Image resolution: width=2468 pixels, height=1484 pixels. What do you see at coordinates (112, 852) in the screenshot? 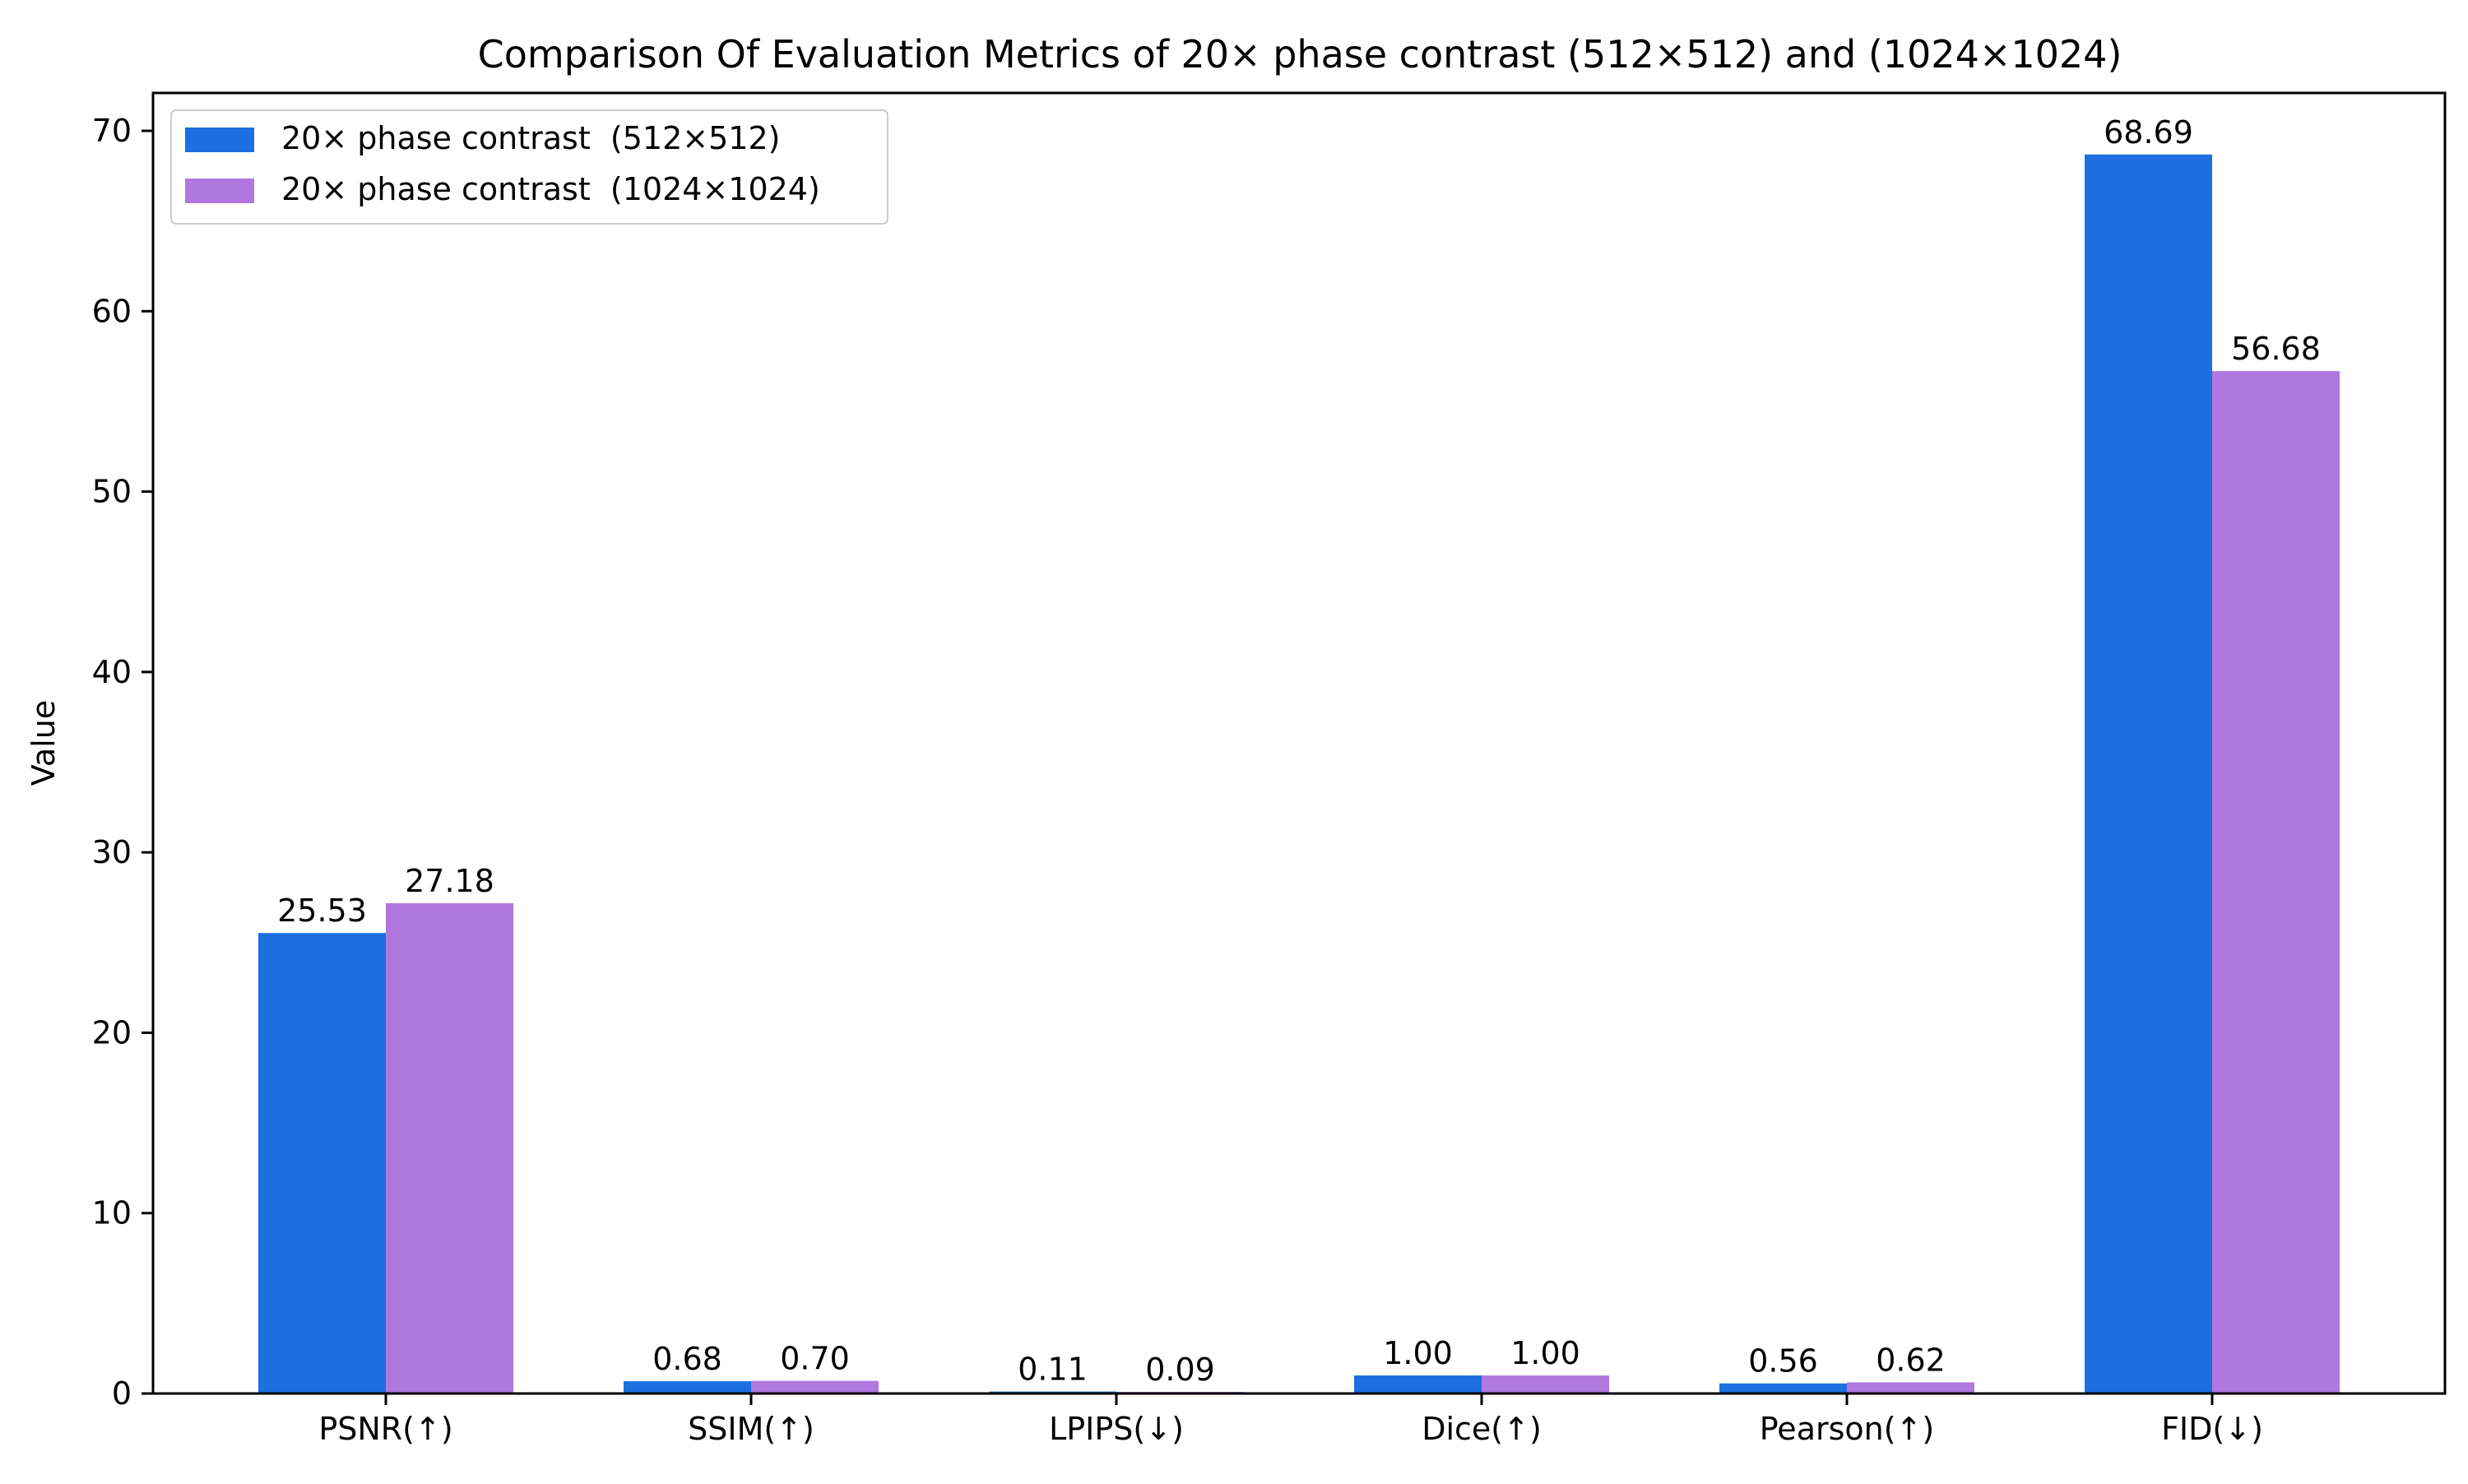
I see `y-tick-label: 30` at bounding box center [112, 852].